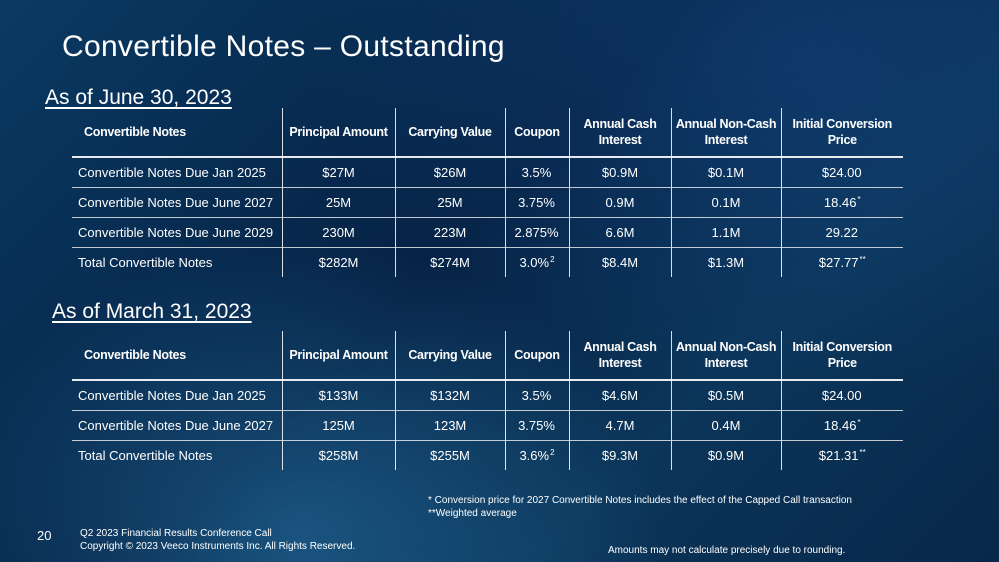 This screenshot has width=999, height=562. What do you see at coordinates (338, 425) in the screenshot?
I see `cell-principal: 125M` at bounding box center [338, 425].